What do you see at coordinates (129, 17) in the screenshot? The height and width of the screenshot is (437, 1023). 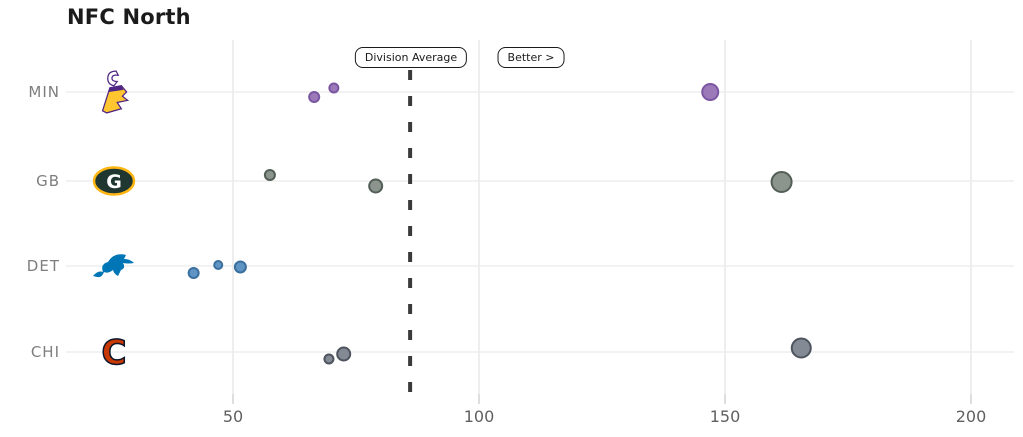 I see `chart-title: NFC North` at bounding box center [129, 17].